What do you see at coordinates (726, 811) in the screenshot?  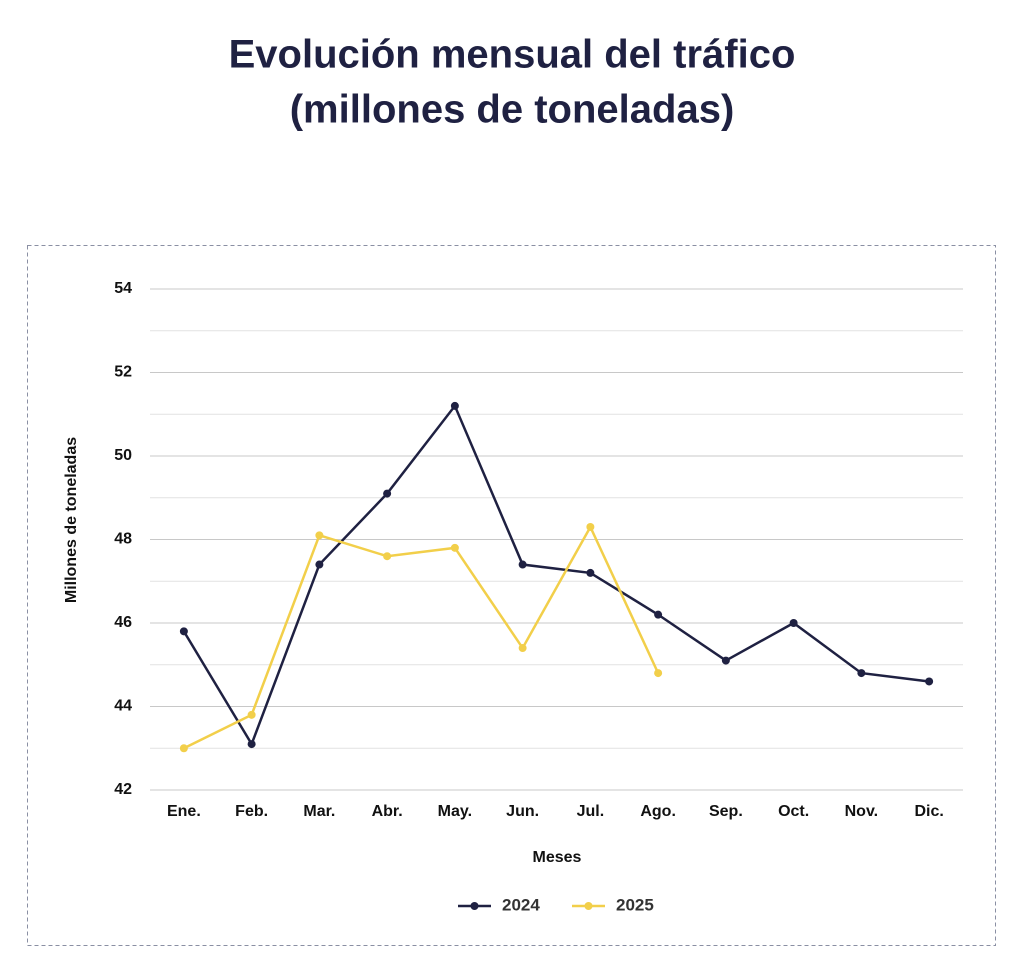 I see `x-tick-label: Sep.` at bounding box center [726, 811].